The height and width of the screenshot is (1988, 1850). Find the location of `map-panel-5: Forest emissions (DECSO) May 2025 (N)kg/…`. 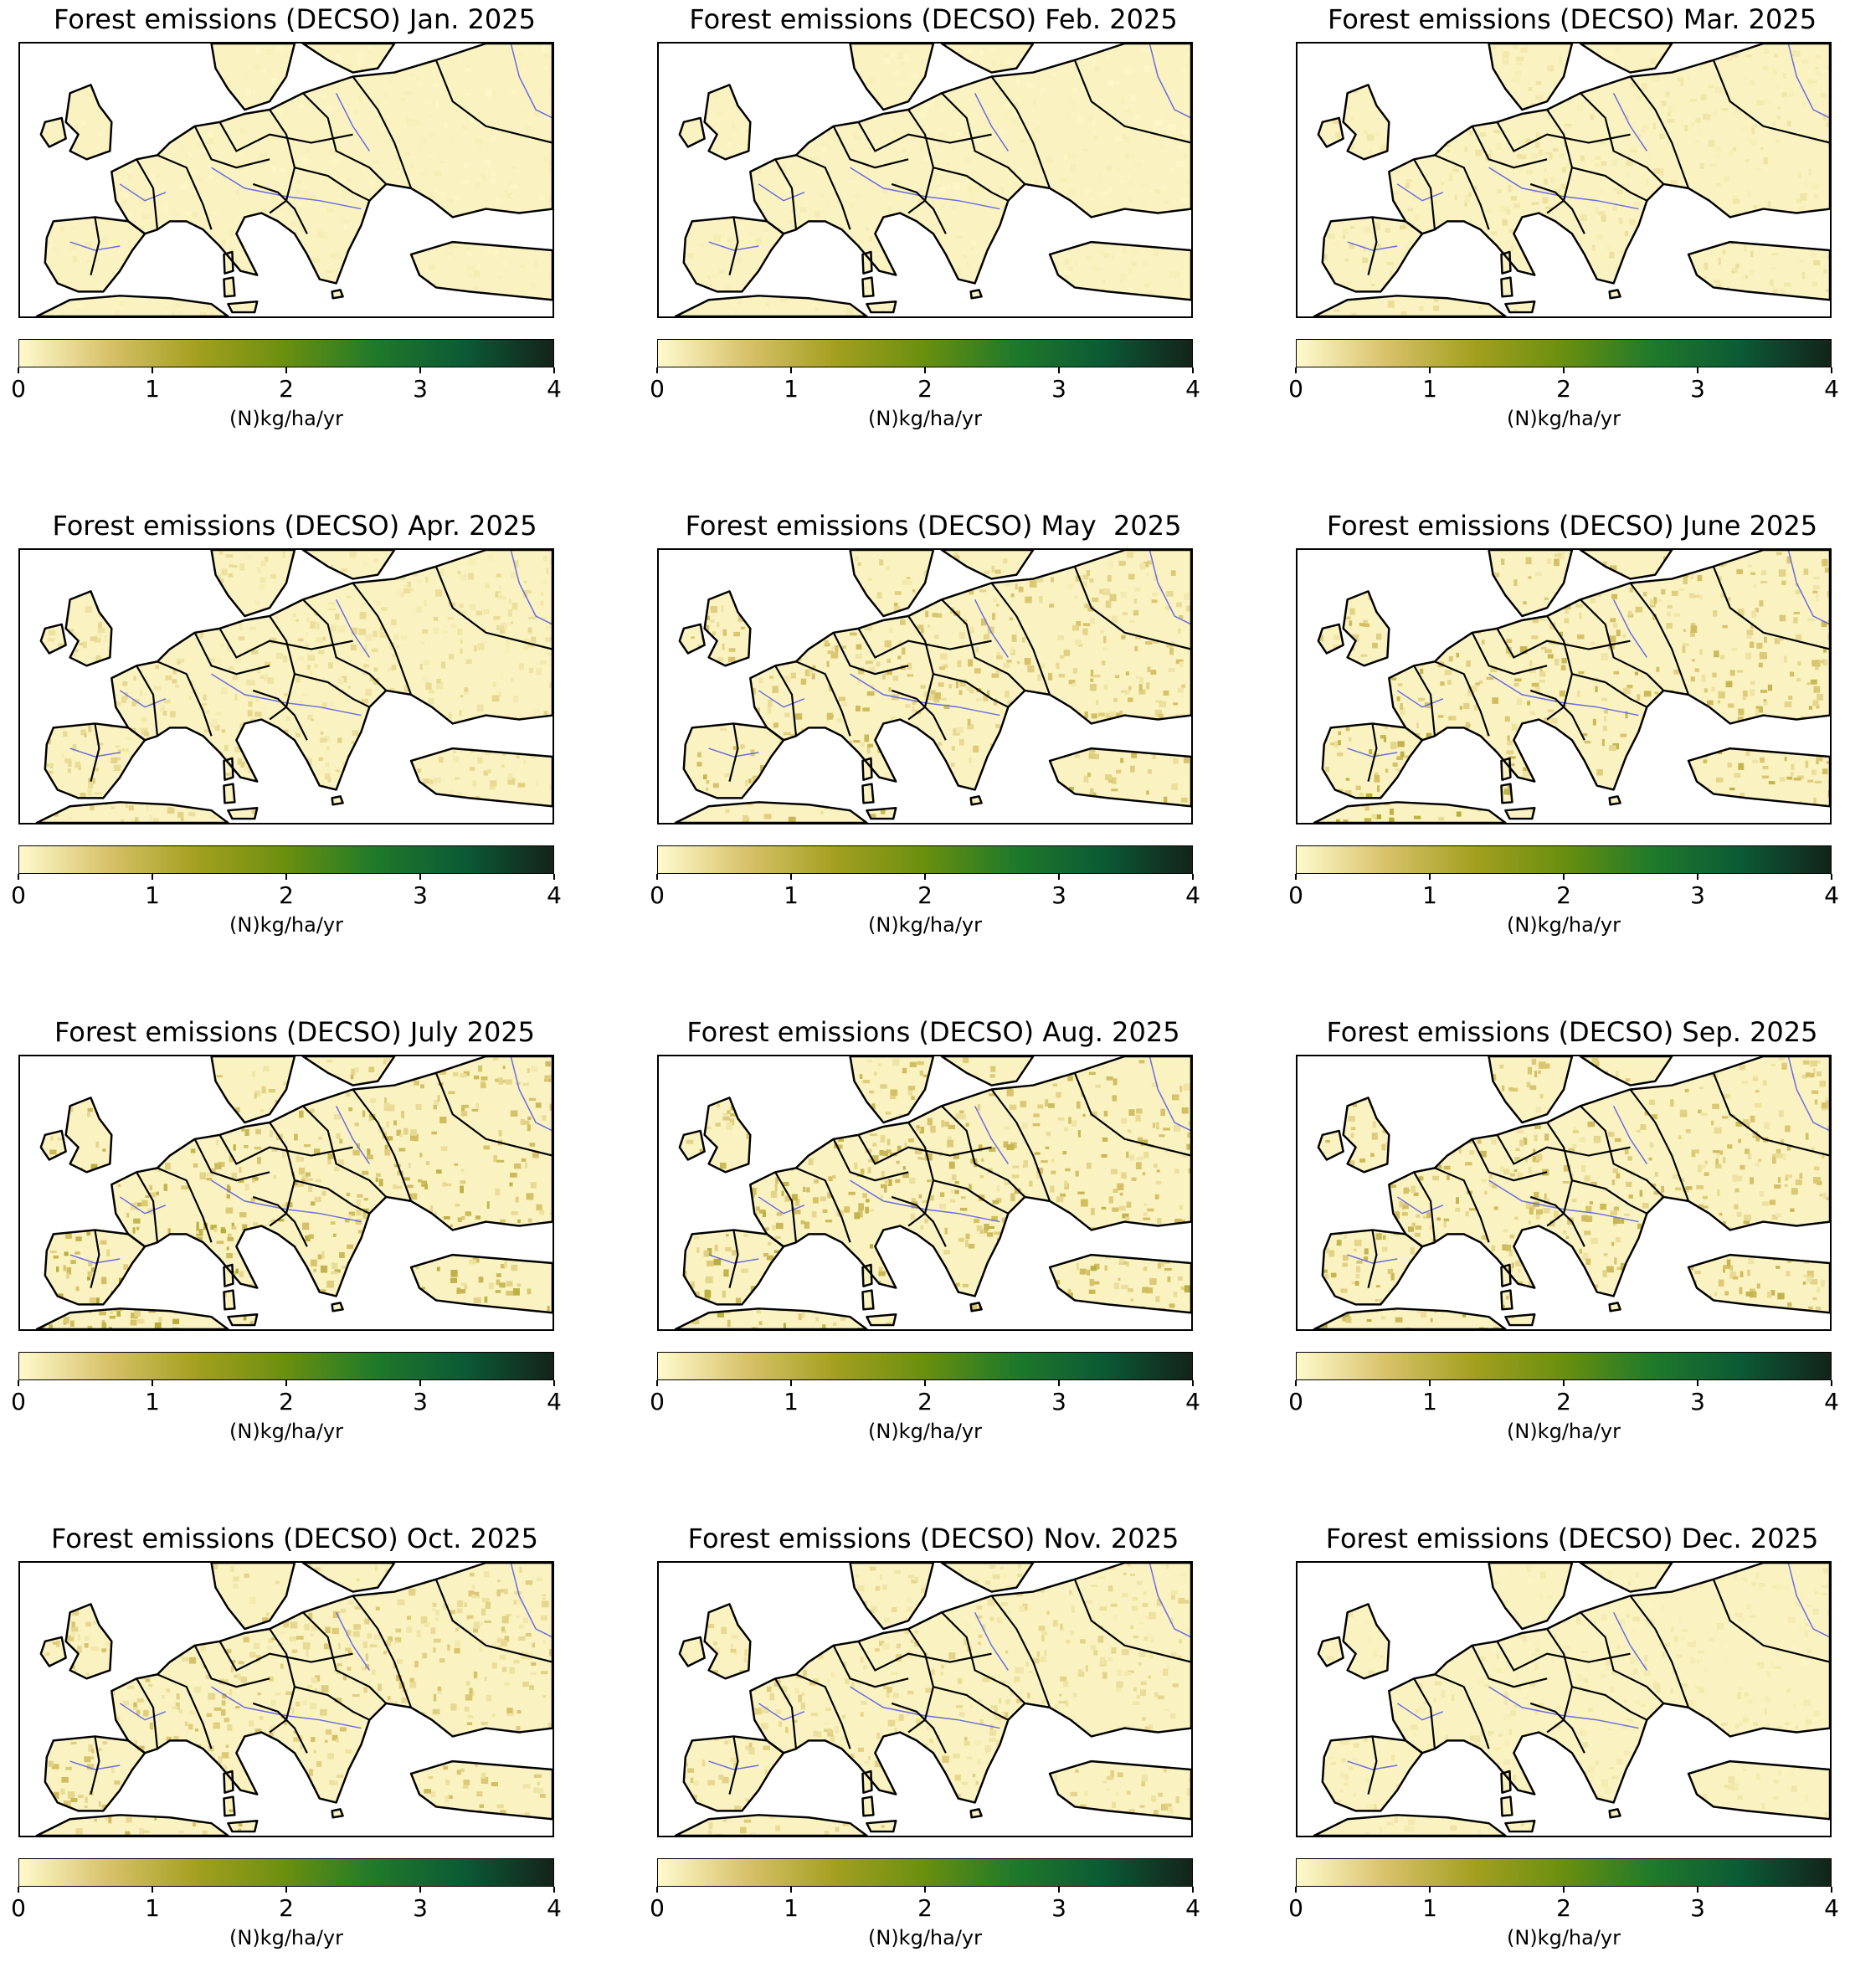

map-panel-5: Forest emissions (DECSO) May 2025 (N)kg/… is located at coordinates (933, 740).